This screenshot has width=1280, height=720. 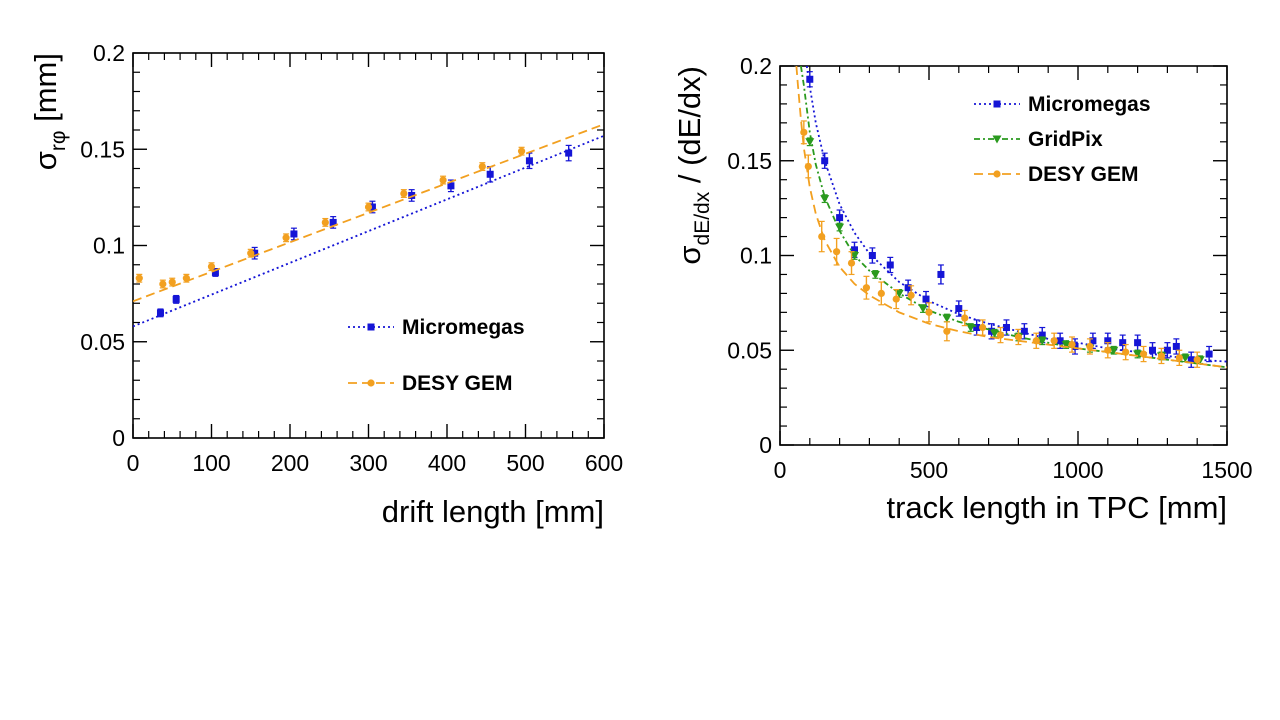 I want to click on legend-label: Micromegas, so click(x=1089, y=104).